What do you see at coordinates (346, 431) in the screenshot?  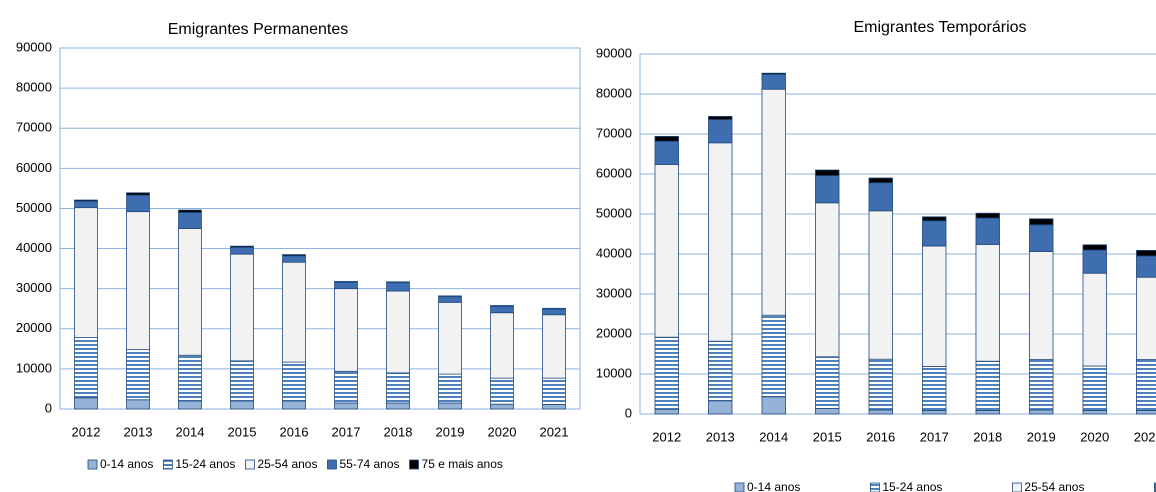 I see `x-tick-label: 2017` at bounding box center [346, 431].